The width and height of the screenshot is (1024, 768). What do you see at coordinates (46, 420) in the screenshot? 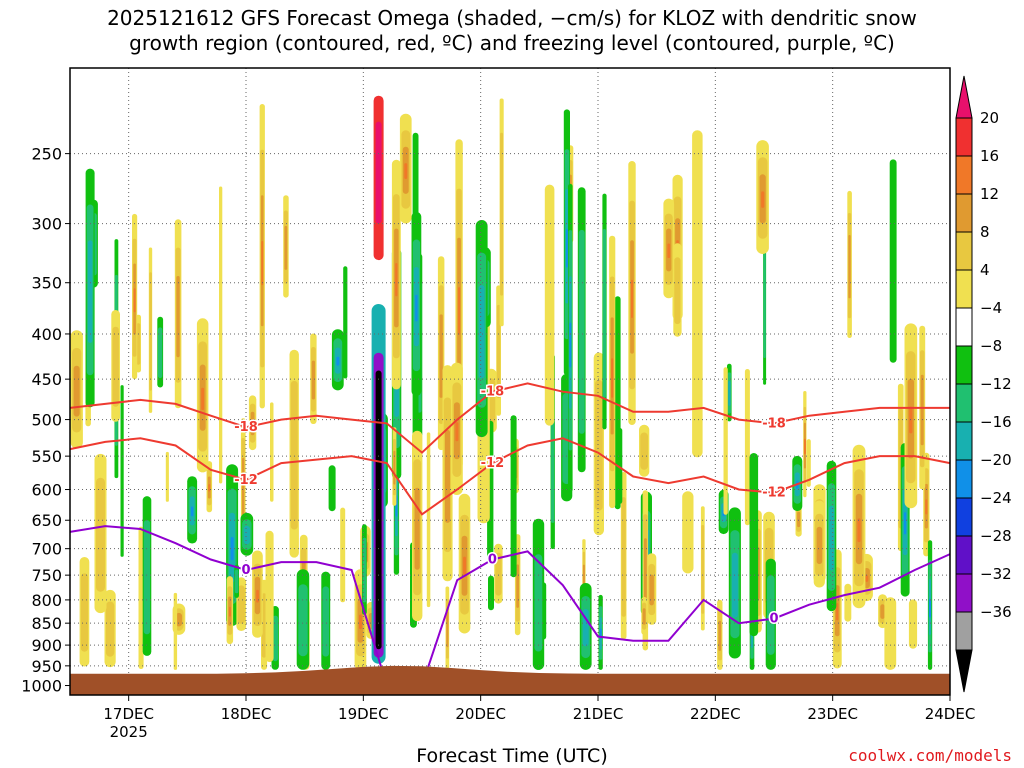
I see `y-tick-label: 500` at bounding box center [46, 420].